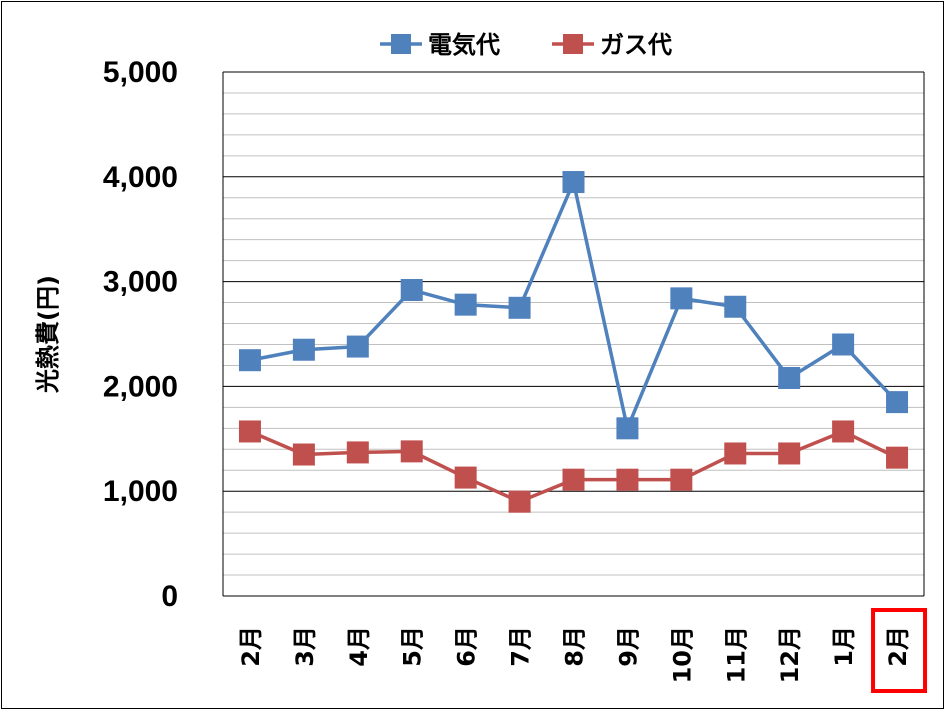 Image resolution: width=947 pixels, height=712 pixels. I want to click on legend-label: ガス代, so click(636, 45).